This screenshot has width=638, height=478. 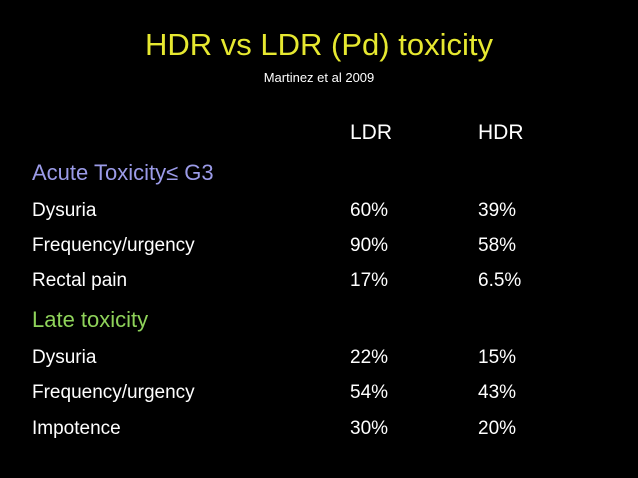 I want to click on slide-subtitle: Martinez et al 2009, so click(x=319, y=77).